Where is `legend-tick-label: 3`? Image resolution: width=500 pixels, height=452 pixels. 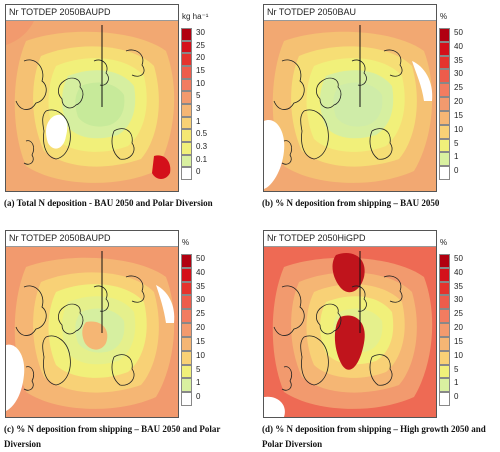
legend-tick-label: 3 is located at coordinates (198, 108).